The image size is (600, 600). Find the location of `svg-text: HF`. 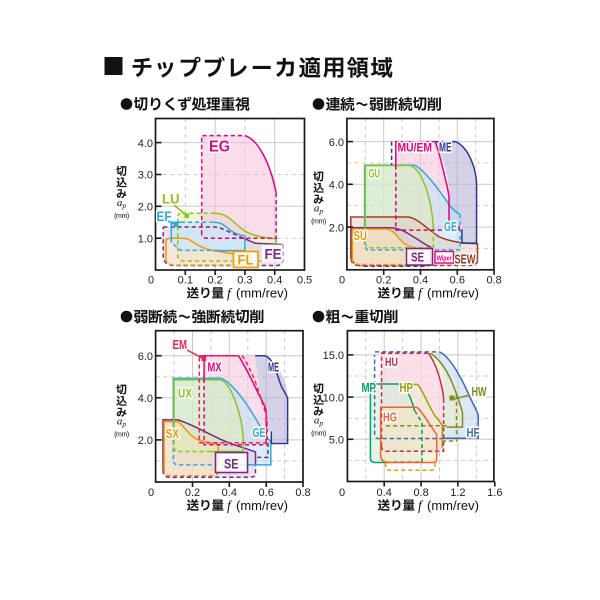

svg-text: HF is located at coordinates (473, 433).